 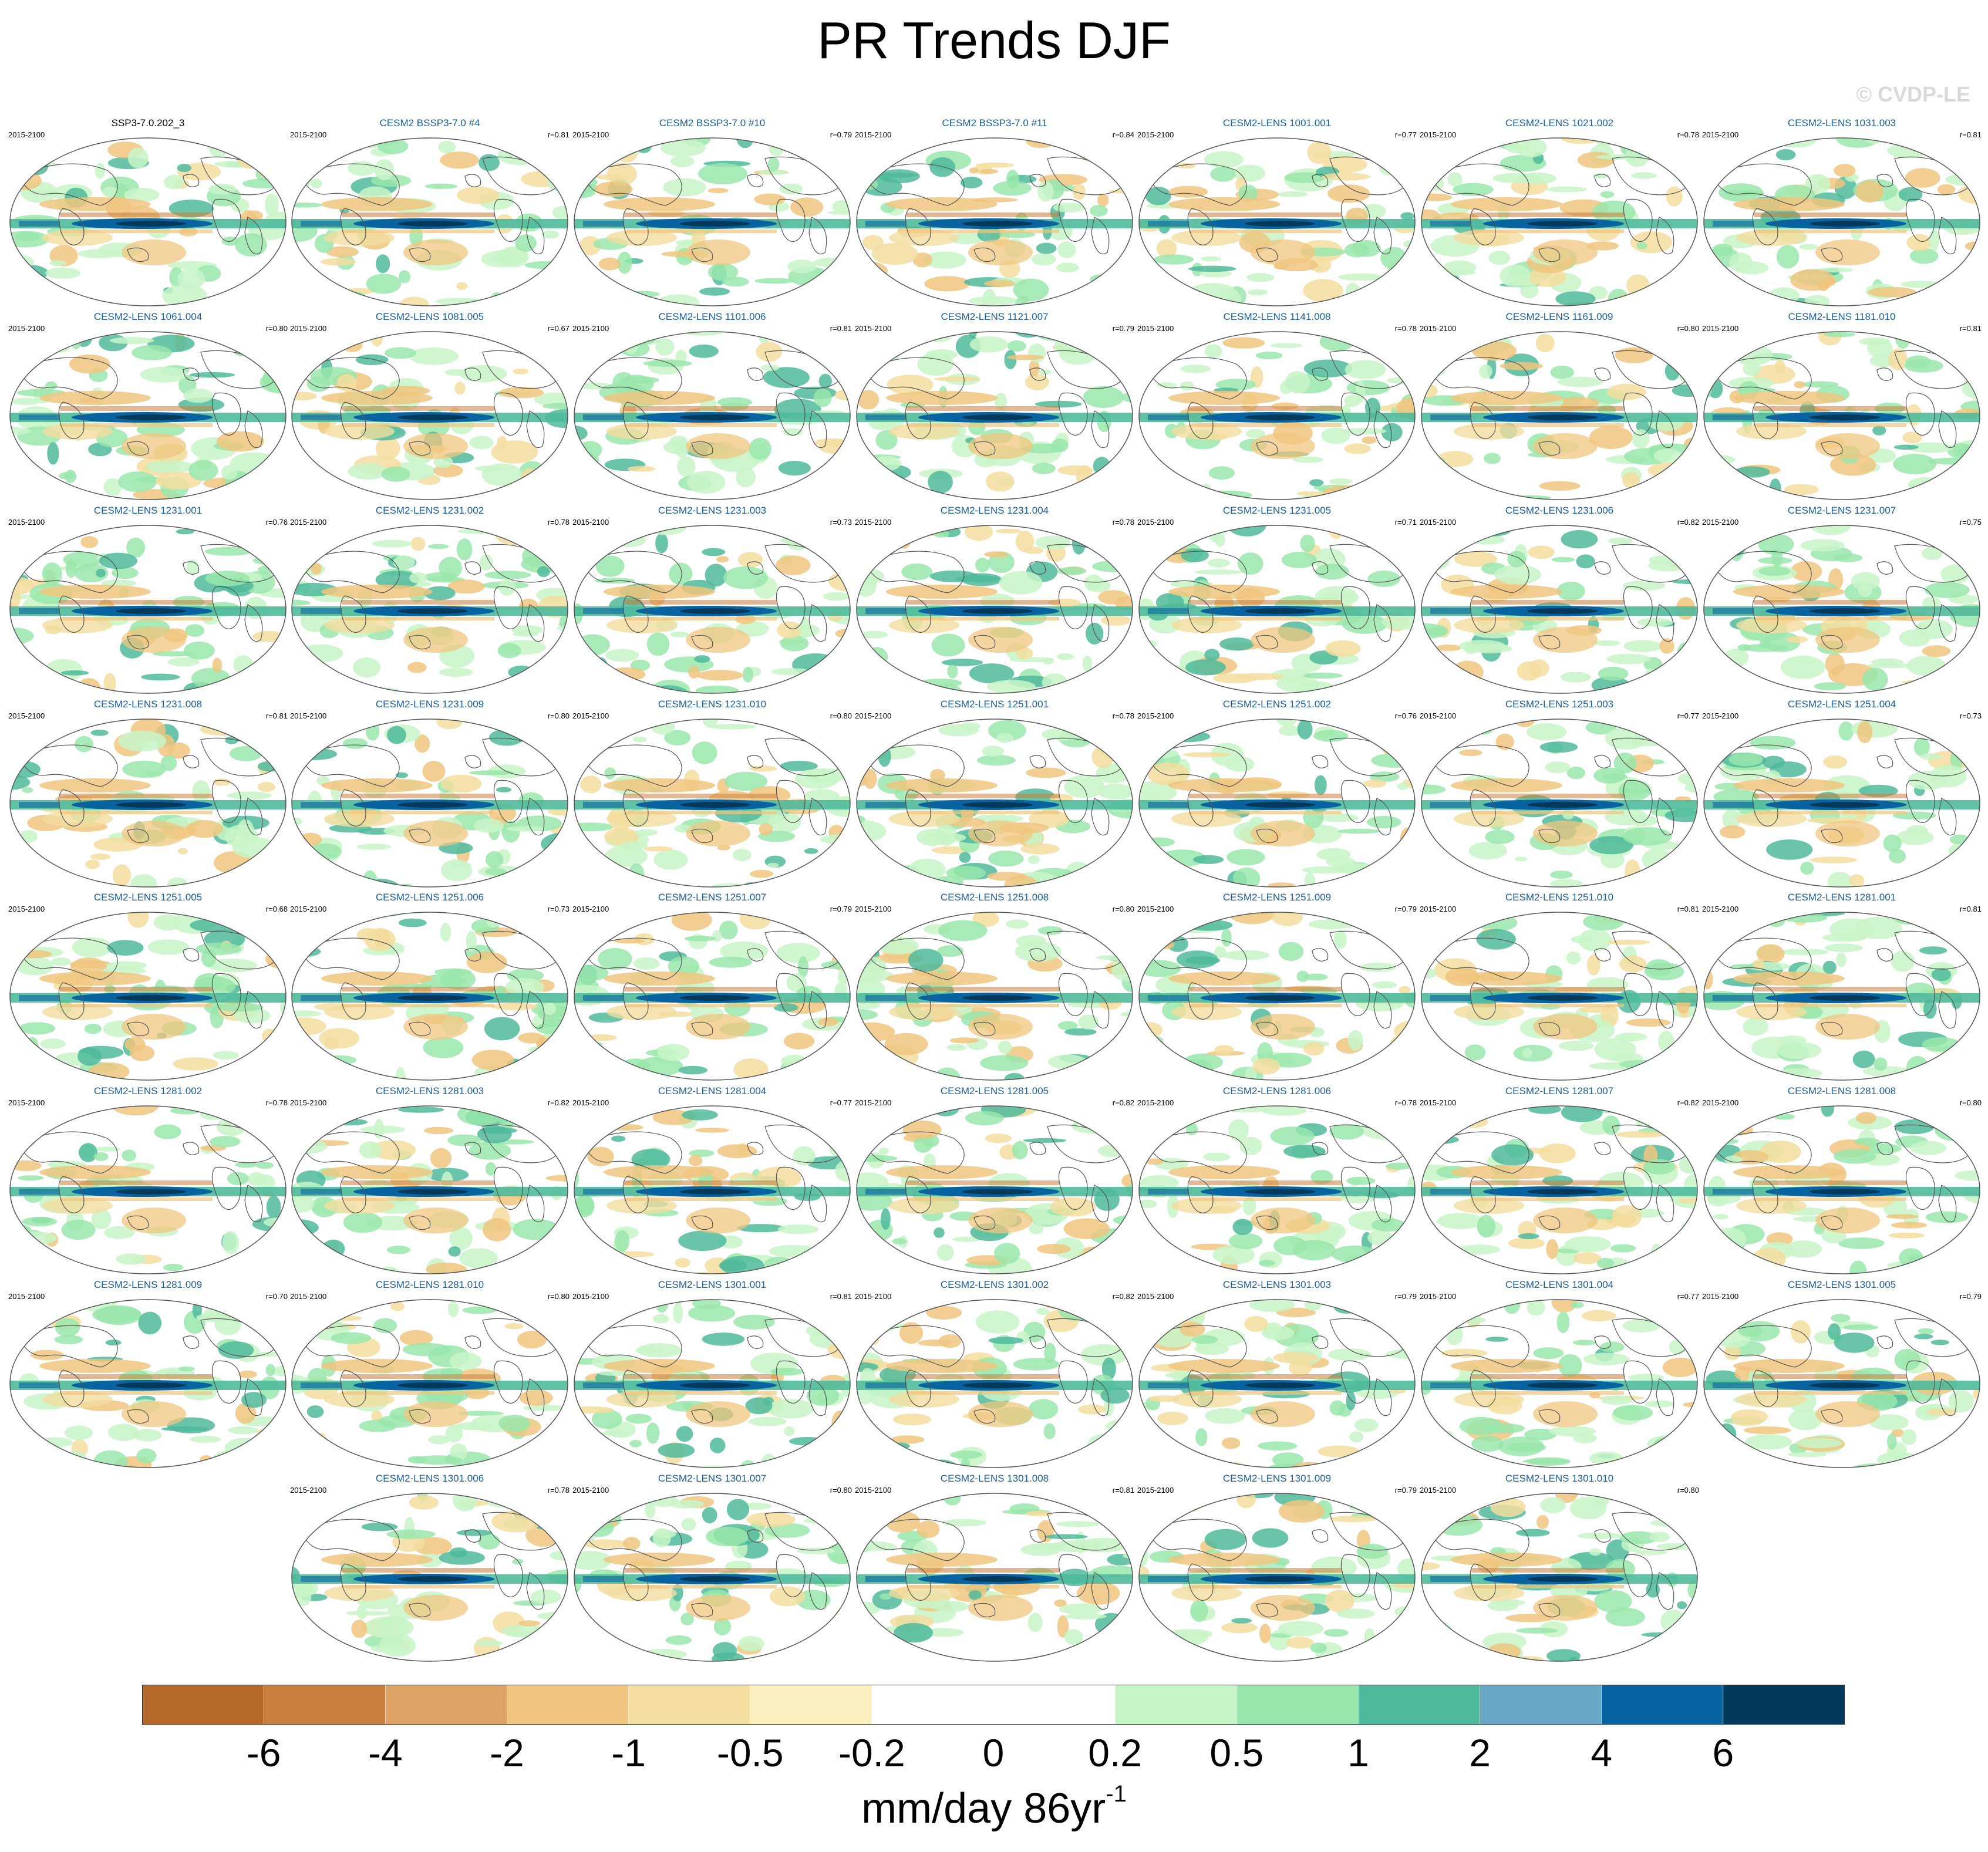 I want to click on panel-model-name: CESM2-LENS 1251.006, so click(x=430, y=898).